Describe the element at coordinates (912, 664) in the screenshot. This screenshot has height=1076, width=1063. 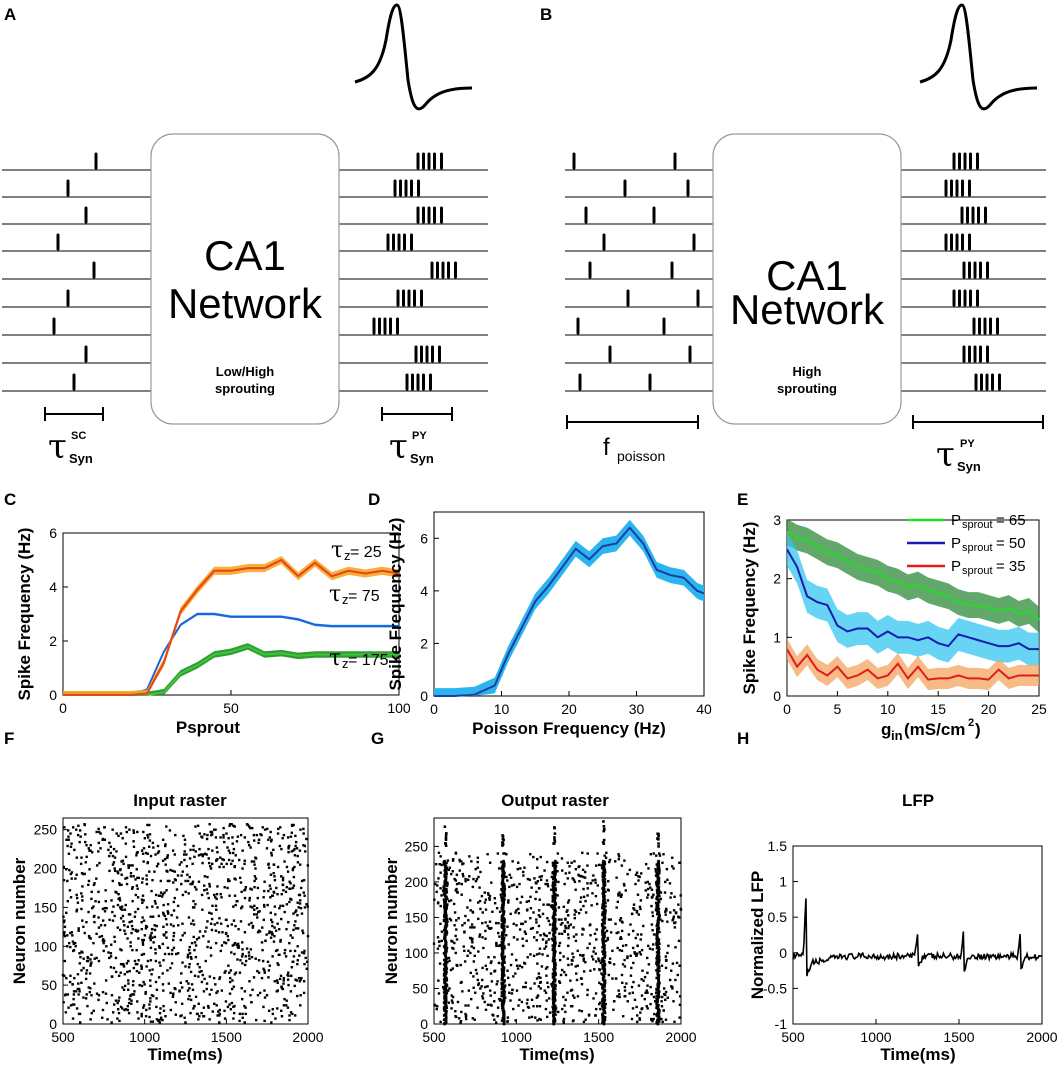
I see `series-line` at that location.